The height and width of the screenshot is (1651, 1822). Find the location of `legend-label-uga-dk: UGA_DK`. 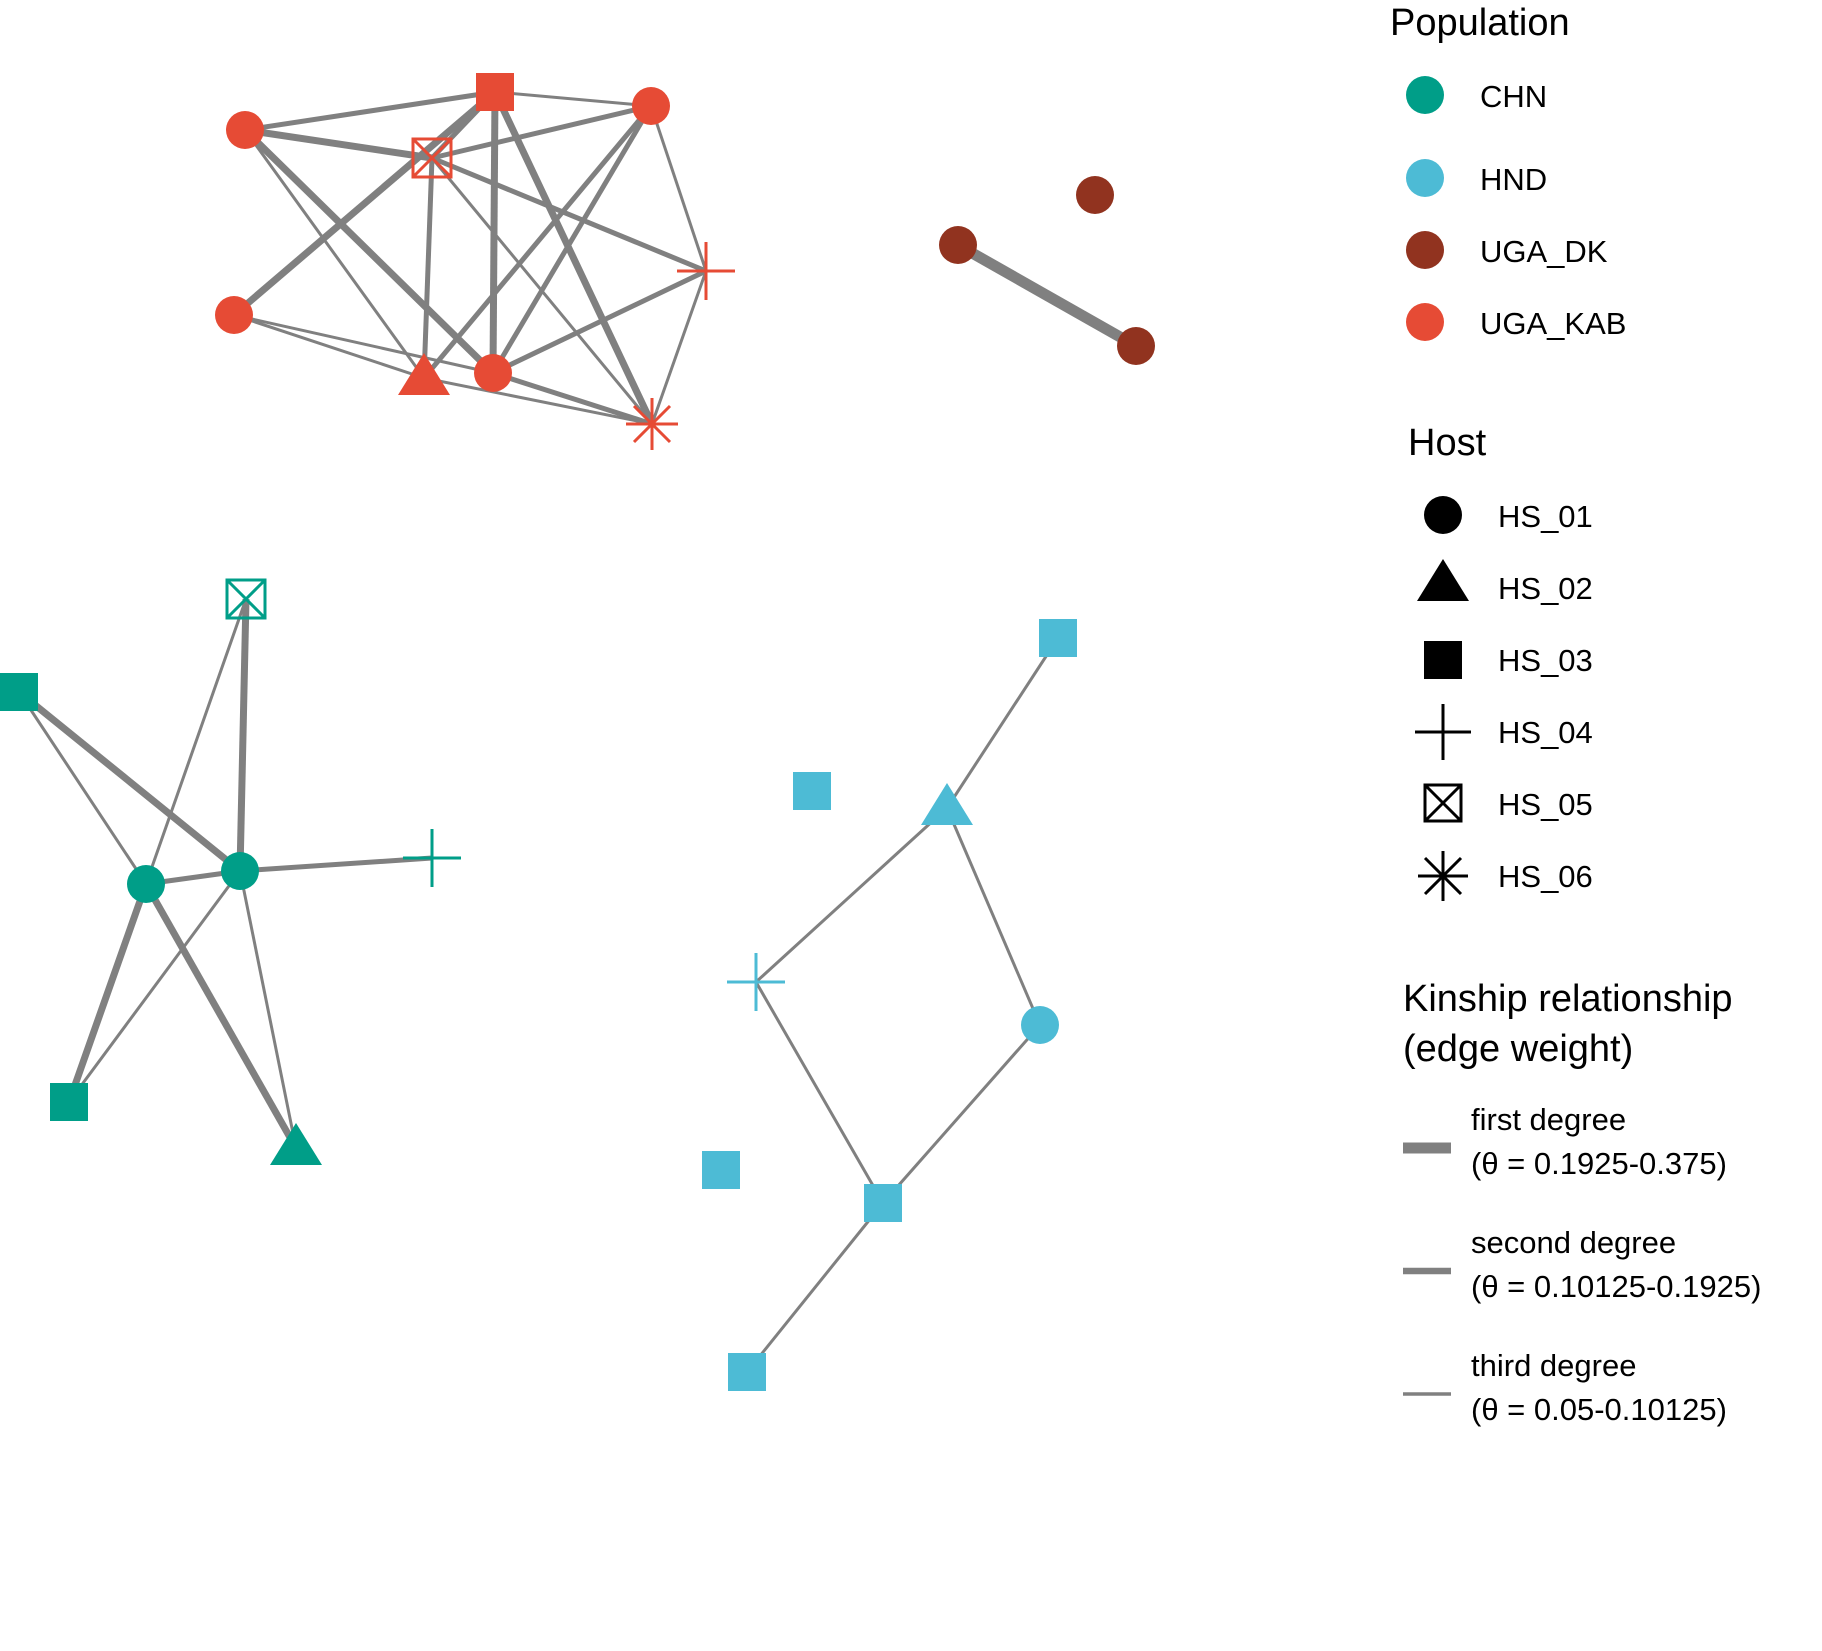

legend-label-uga-dk: UGA_DK is located at coordinates (1544, 251).